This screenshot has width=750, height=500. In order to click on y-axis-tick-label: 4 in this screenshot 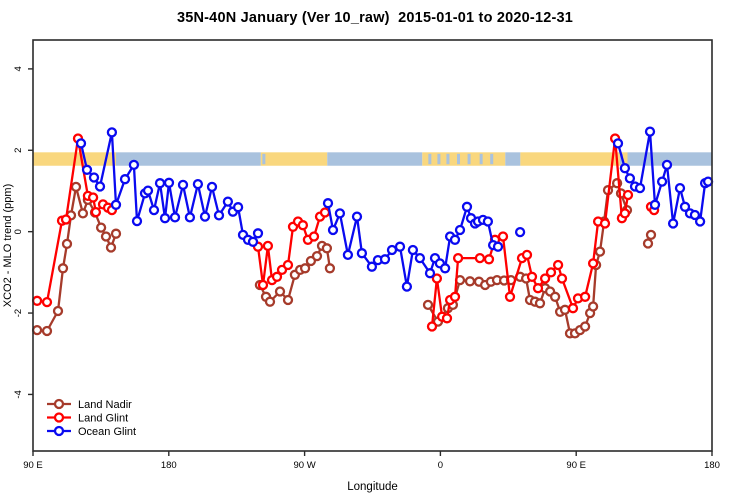, I will do `click(18, 68)`.